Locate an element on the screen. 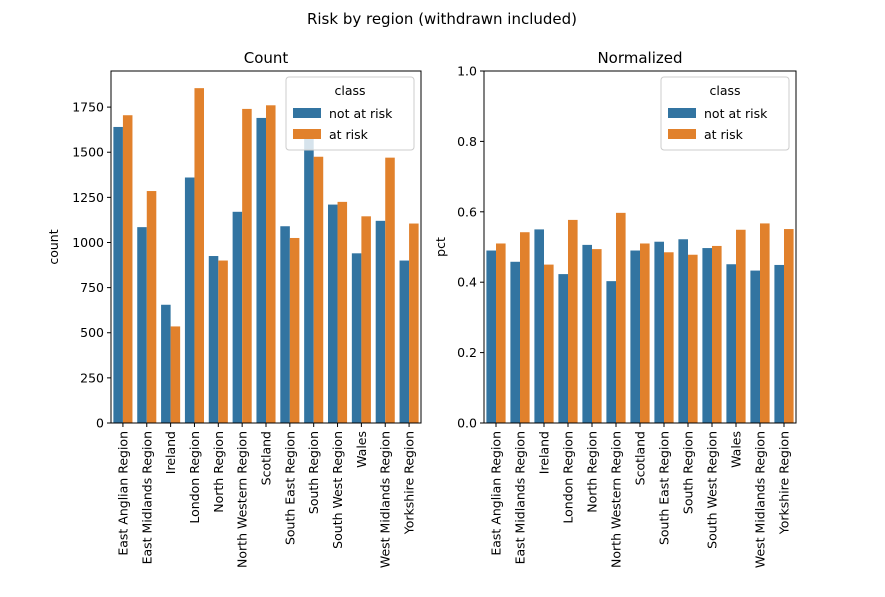  y-tick-label: 500 is located at coordinates (92, 332).